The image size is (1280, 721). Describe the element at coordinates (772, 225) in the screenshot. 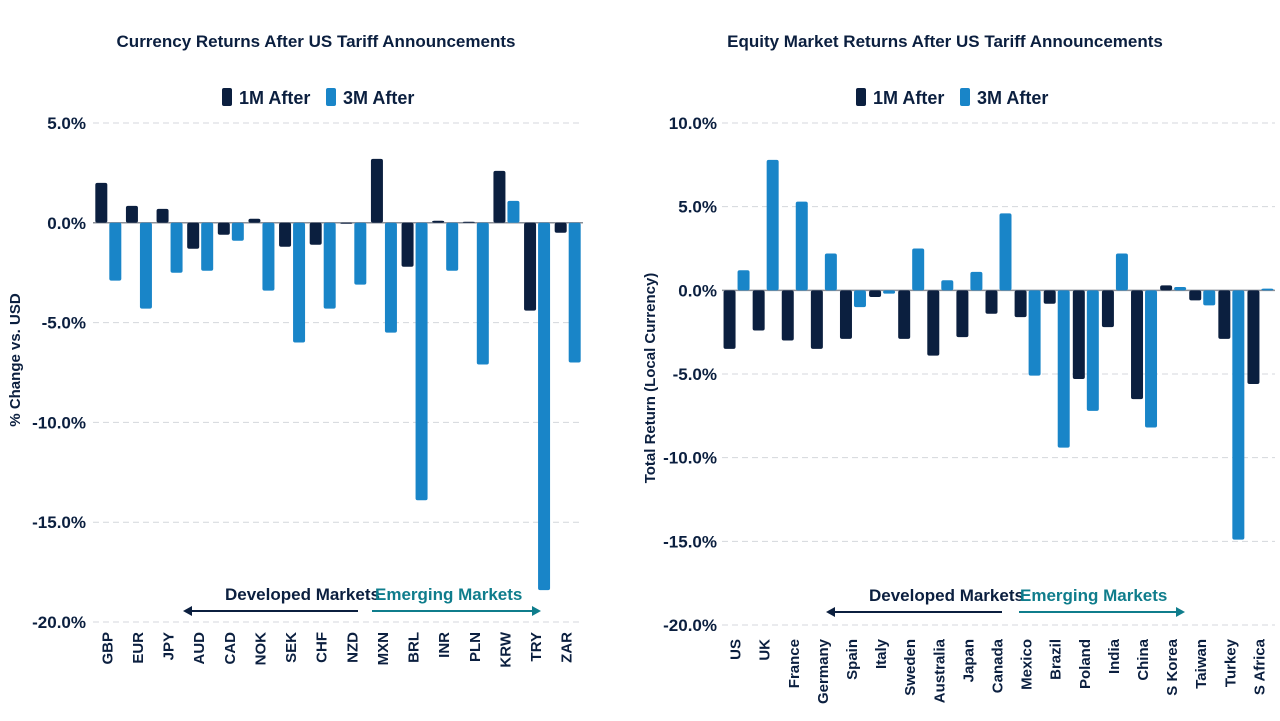

I see `bar-3m-uk` at that location.